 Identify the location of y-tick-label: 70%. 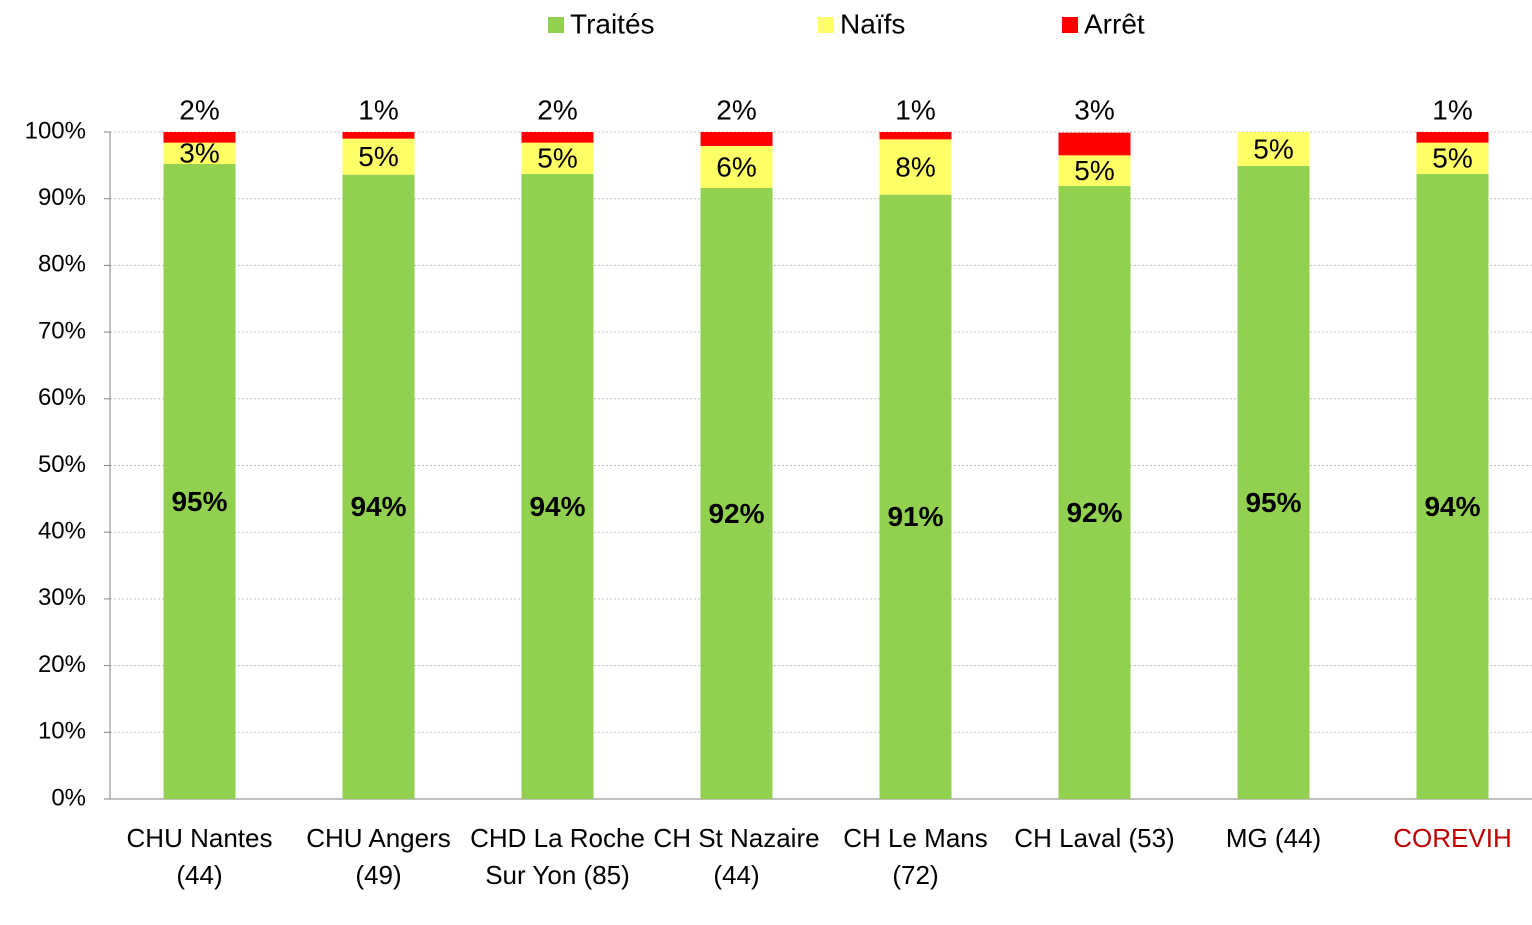
(62, 330).